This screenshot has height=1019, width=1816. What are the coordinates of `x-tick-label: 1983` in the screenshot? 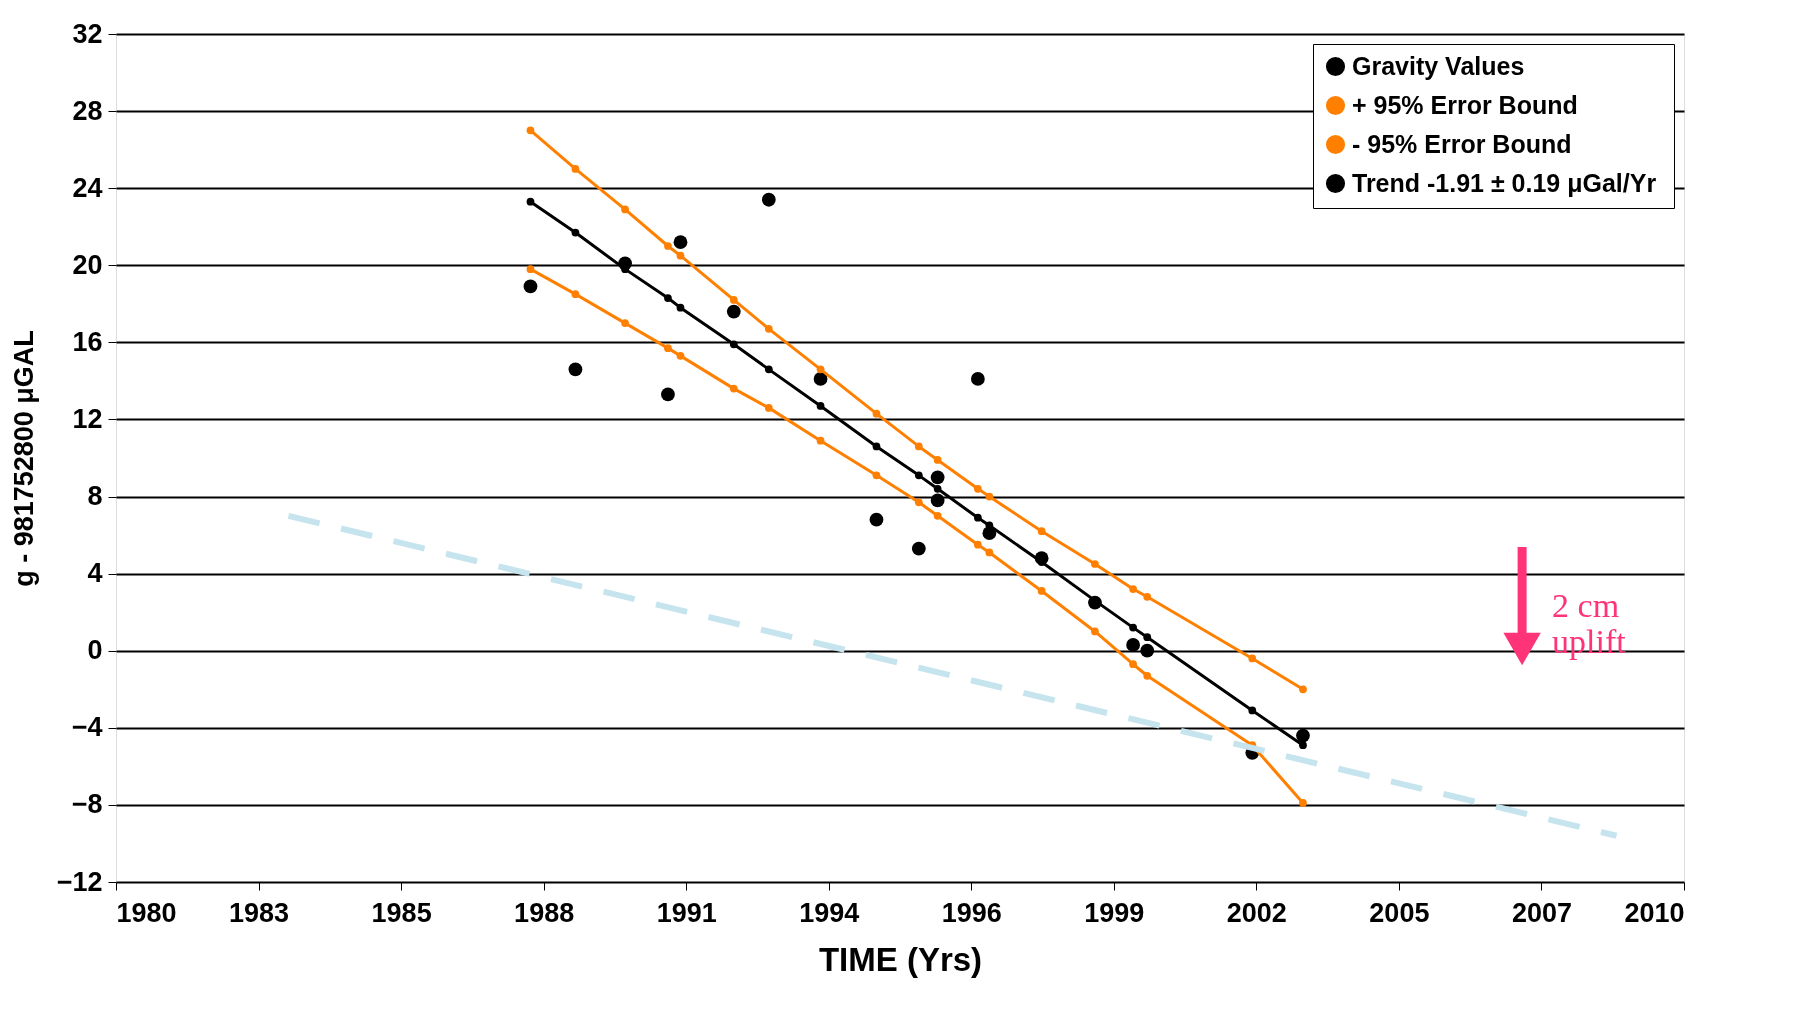 It's located at (259, 912).